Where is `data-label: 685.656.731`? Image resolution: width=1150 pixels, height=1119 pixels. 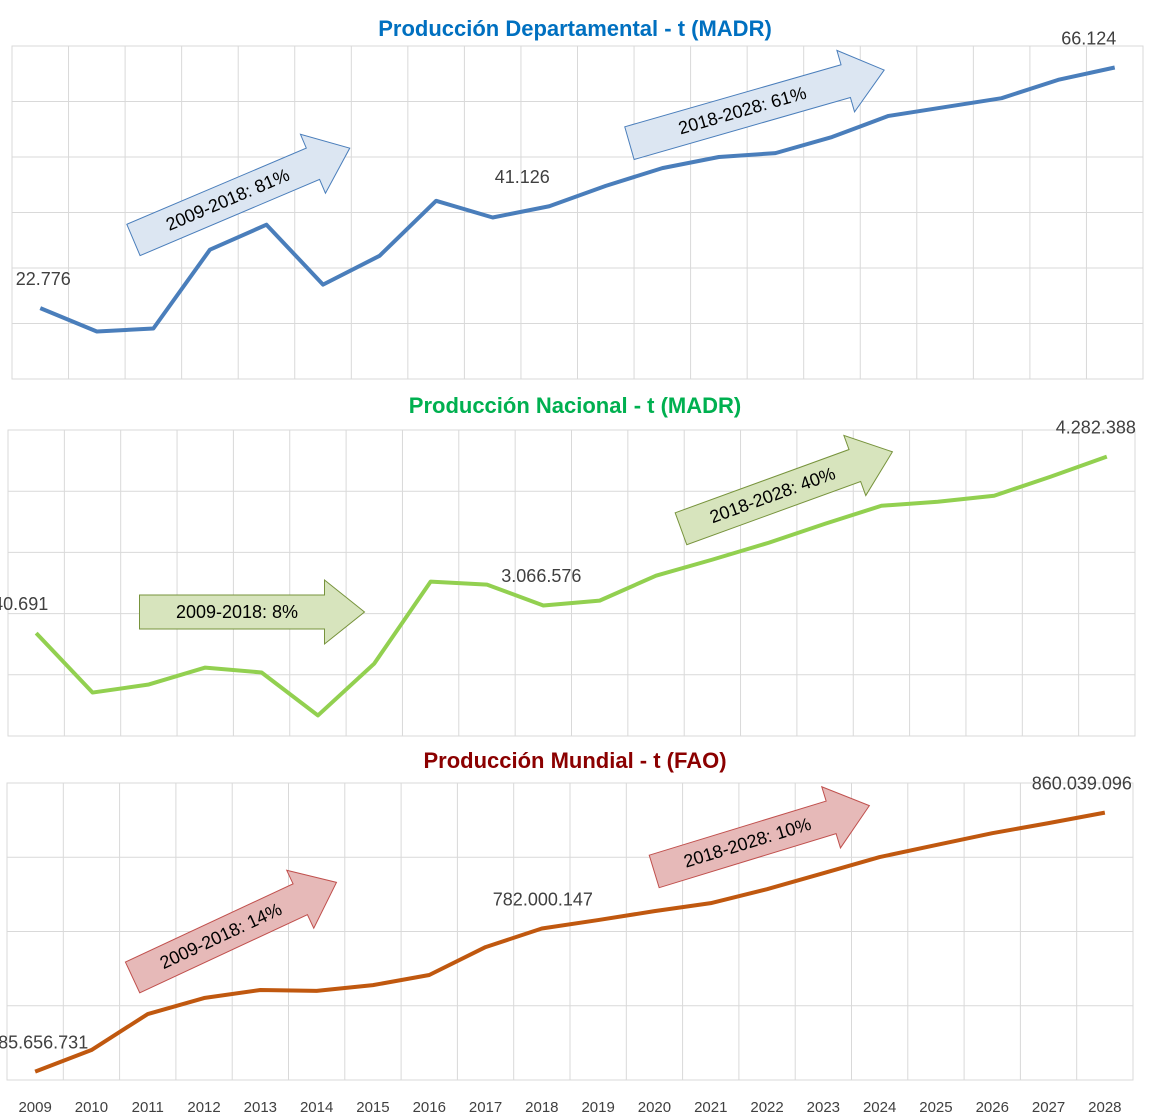
data-label: 685.656.731 is located at coordinates (44, 1042).